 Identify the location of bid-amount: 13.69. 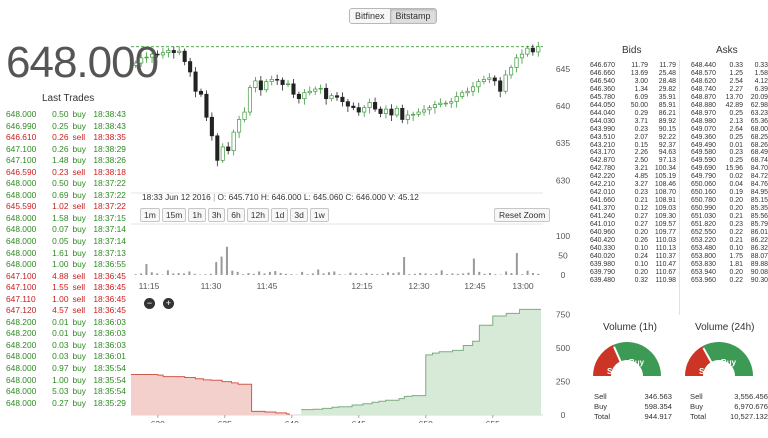
(639, 73).